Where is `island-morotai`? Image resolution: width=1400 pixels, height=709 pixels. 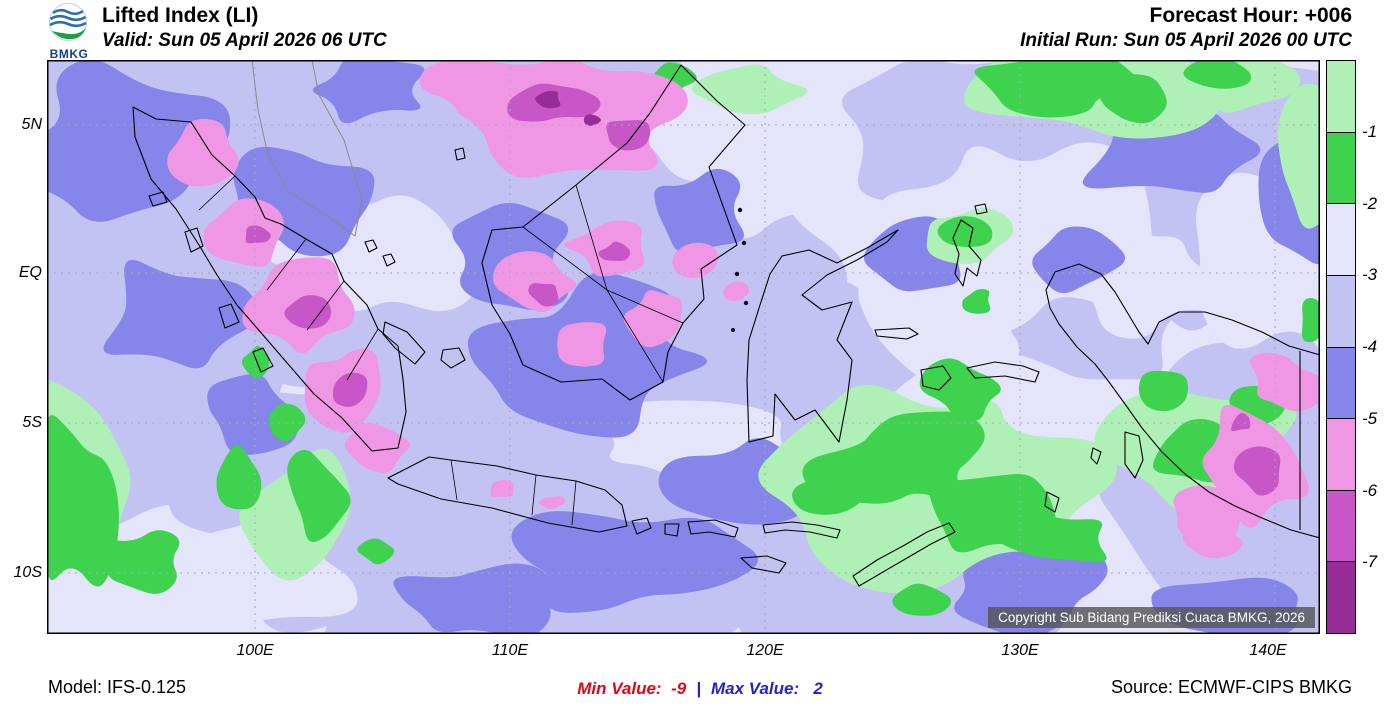
island-morotai is located at coordinates (981, 209).